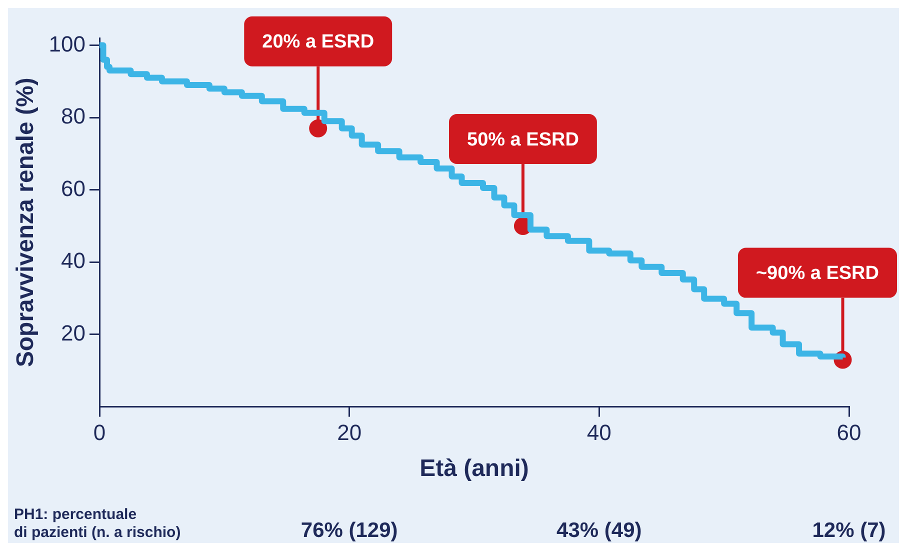 The image size is (907, 551). What do you see at coordinates (73, 188) in the screenshot?
I see `y-tick-label: 60` at bounding box center [73, 188].